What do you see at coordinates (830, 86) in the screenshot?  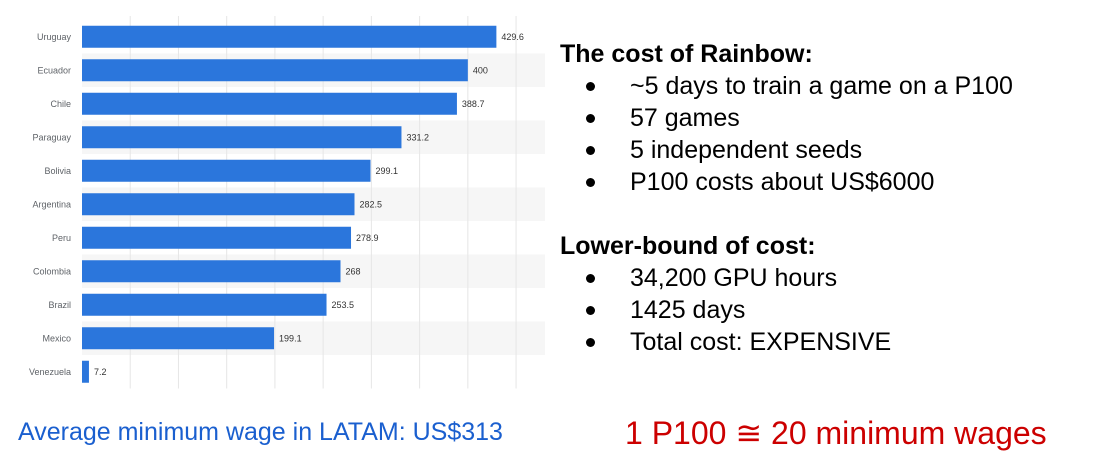 I see `list-item: ~5 days to train a game on a P100` at bounding box center [830, 86].